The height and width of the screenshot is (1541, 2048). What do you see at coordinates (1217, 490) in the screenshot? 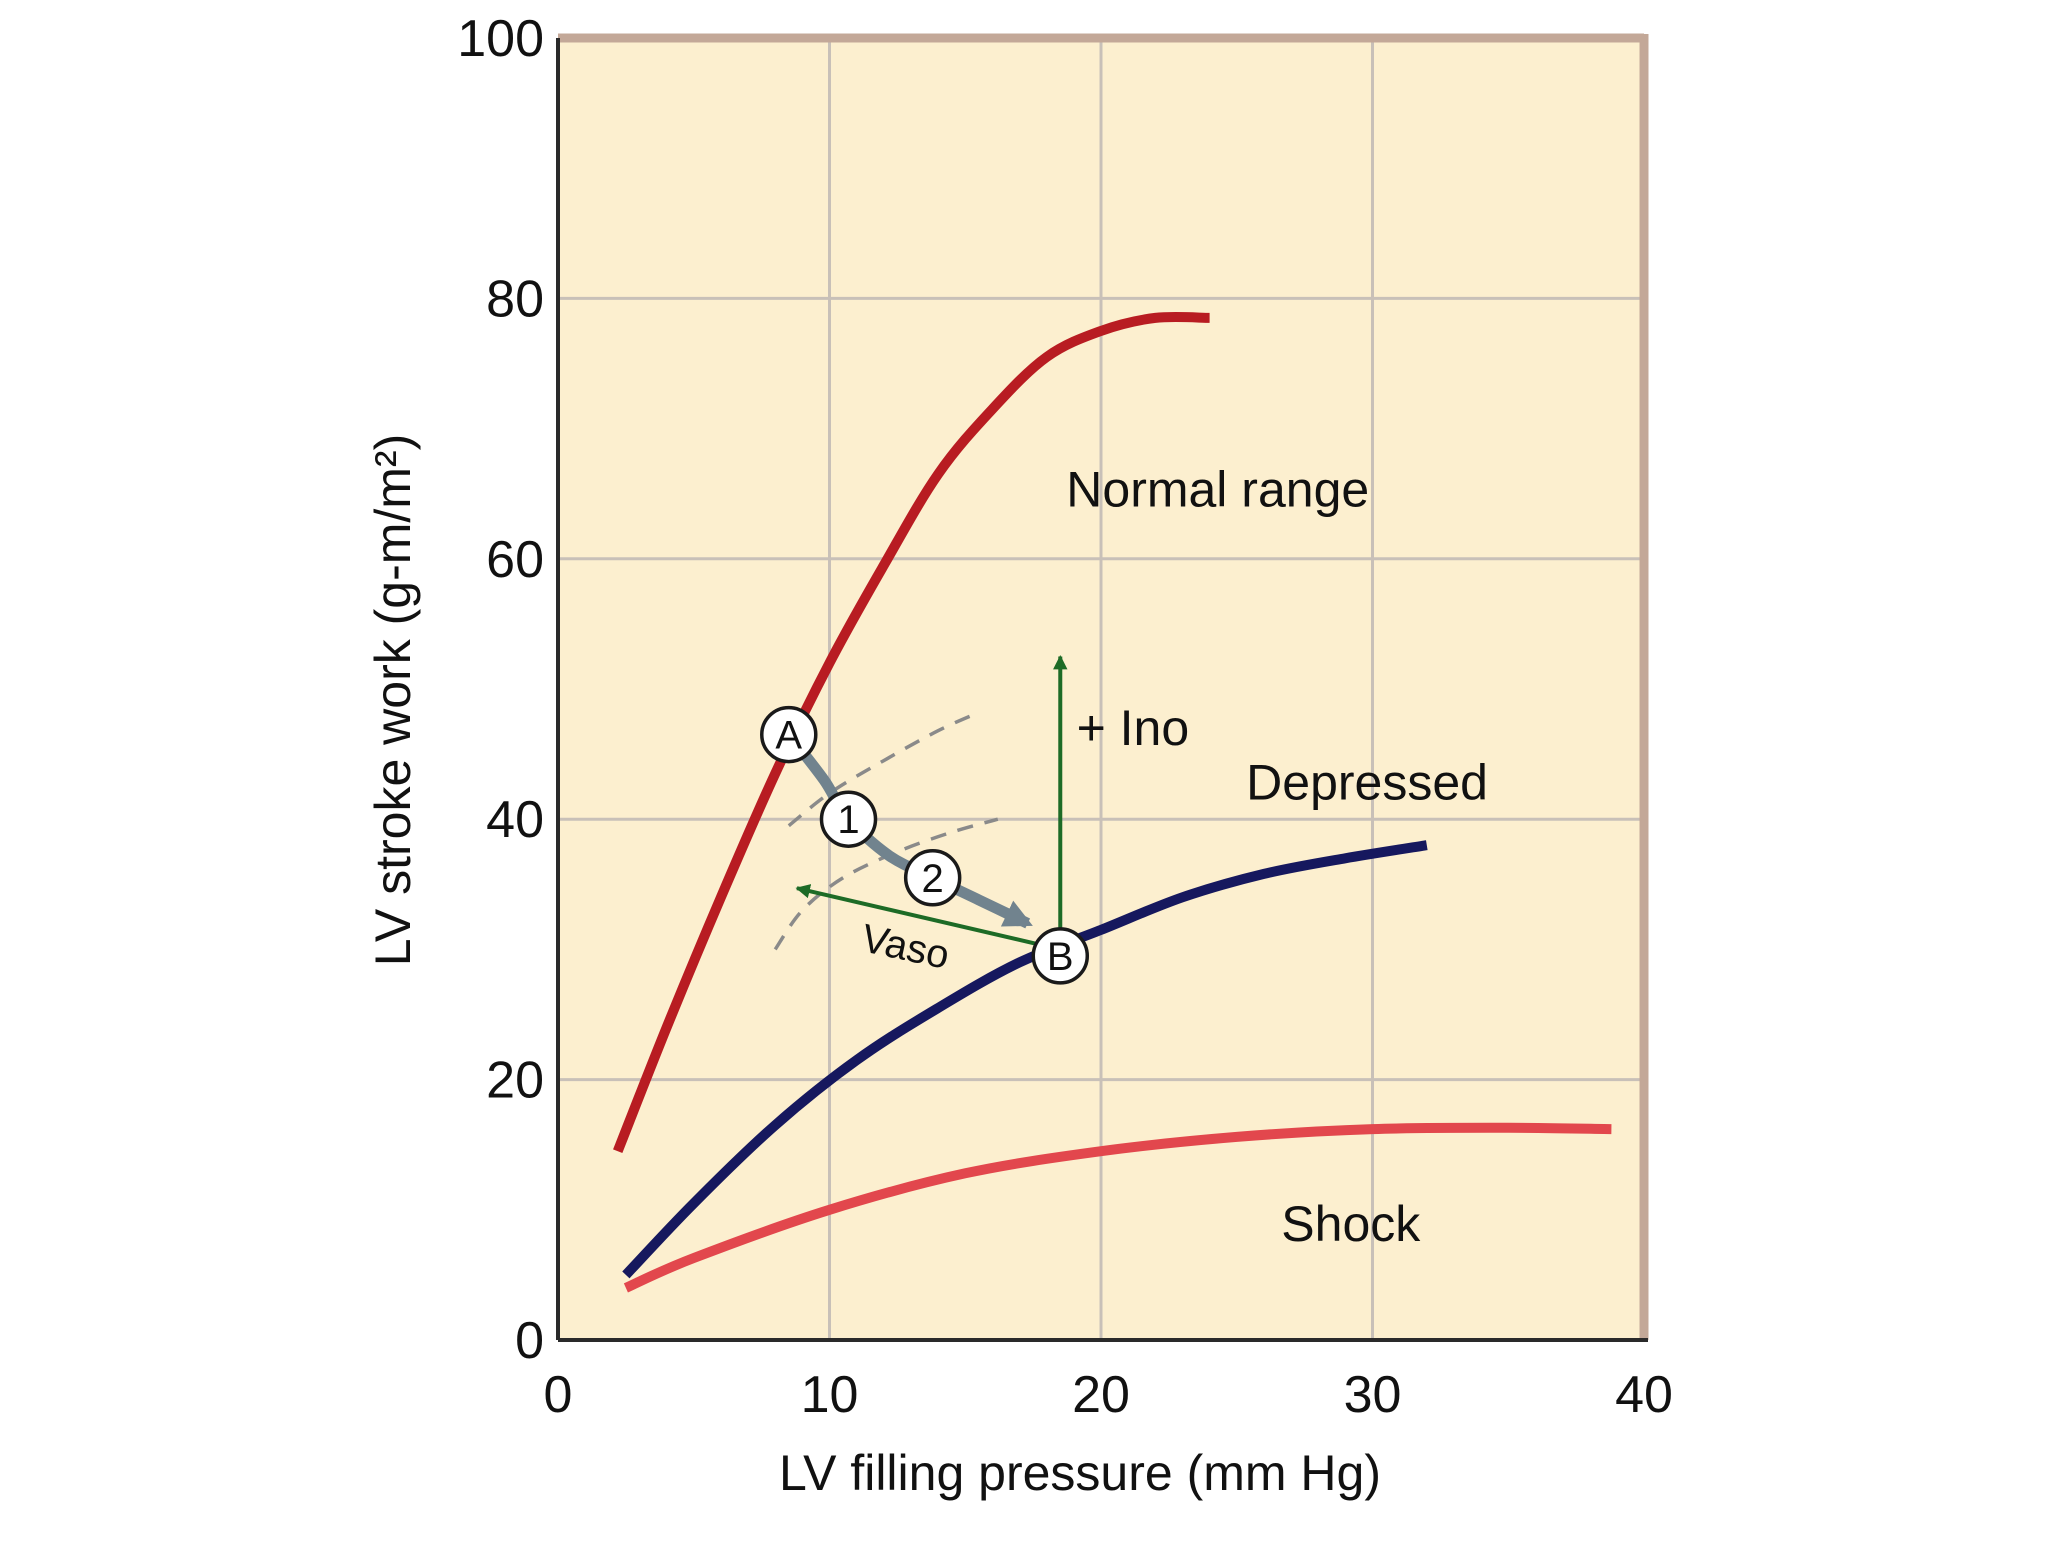
I see `normal-range-label: Normal range` at bounding box center [1217, 490].